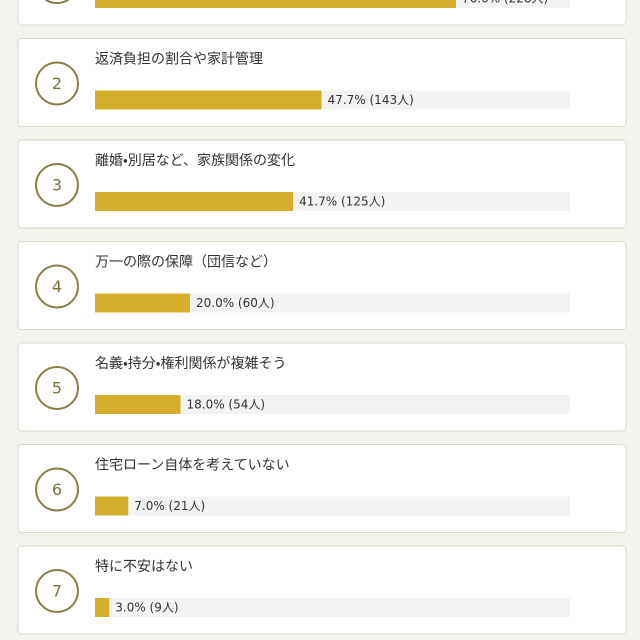 Image resolution: width=640 pixels, height=640 pixels. What do you see at coordinates (322, 488) in the screenshot?
I see `result-card: 6 住宅ローン自体を考えていない 7.0% (21人)` at bounding box center [322, 488].